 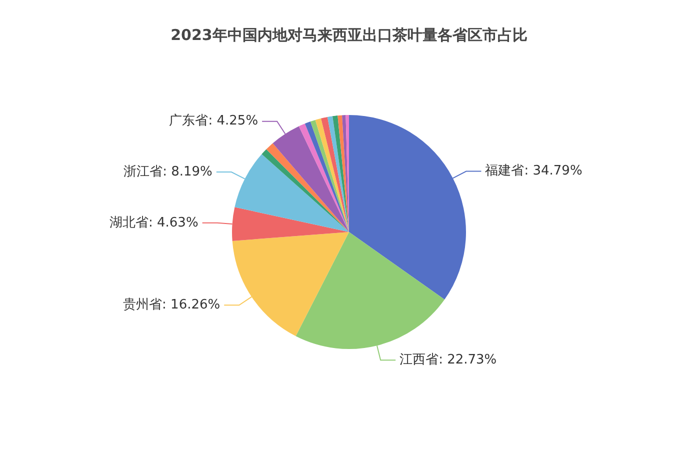 What do you see at coordinates (533, 171) in the screenshot?
I see `slice-label: 福建省: 34.79%` at bounding box center [533, 171].